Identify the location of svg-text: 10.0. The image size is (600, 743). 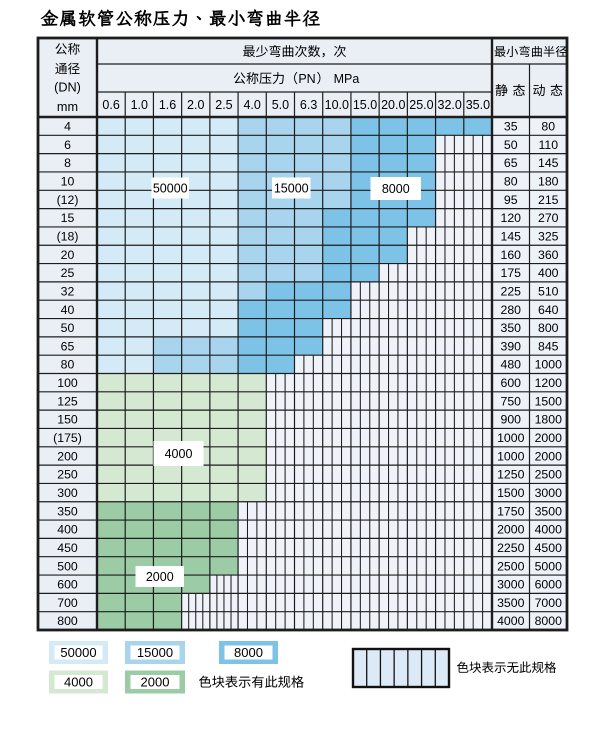
(337, 105).